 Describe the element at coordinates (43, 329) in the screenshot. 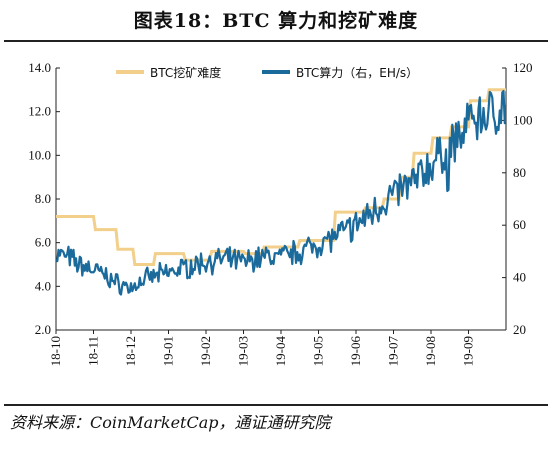

I see `y-left-tick-label: 2.0` at that location.